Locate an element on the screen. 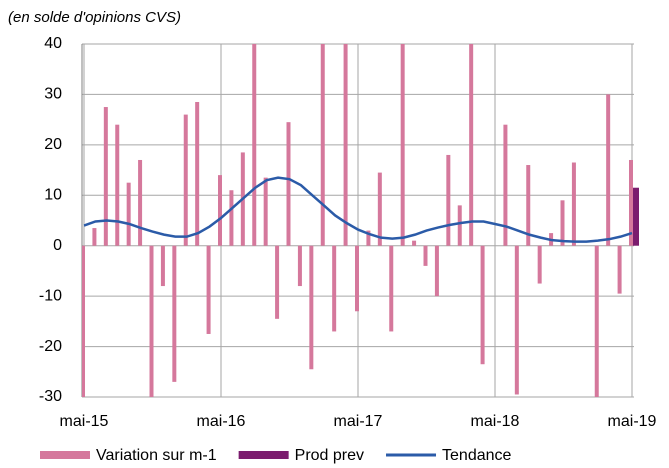 The width and height of the screenshot is (669, 468). legend-label: Variation sur m-1 is located at coordinates (156, 455).